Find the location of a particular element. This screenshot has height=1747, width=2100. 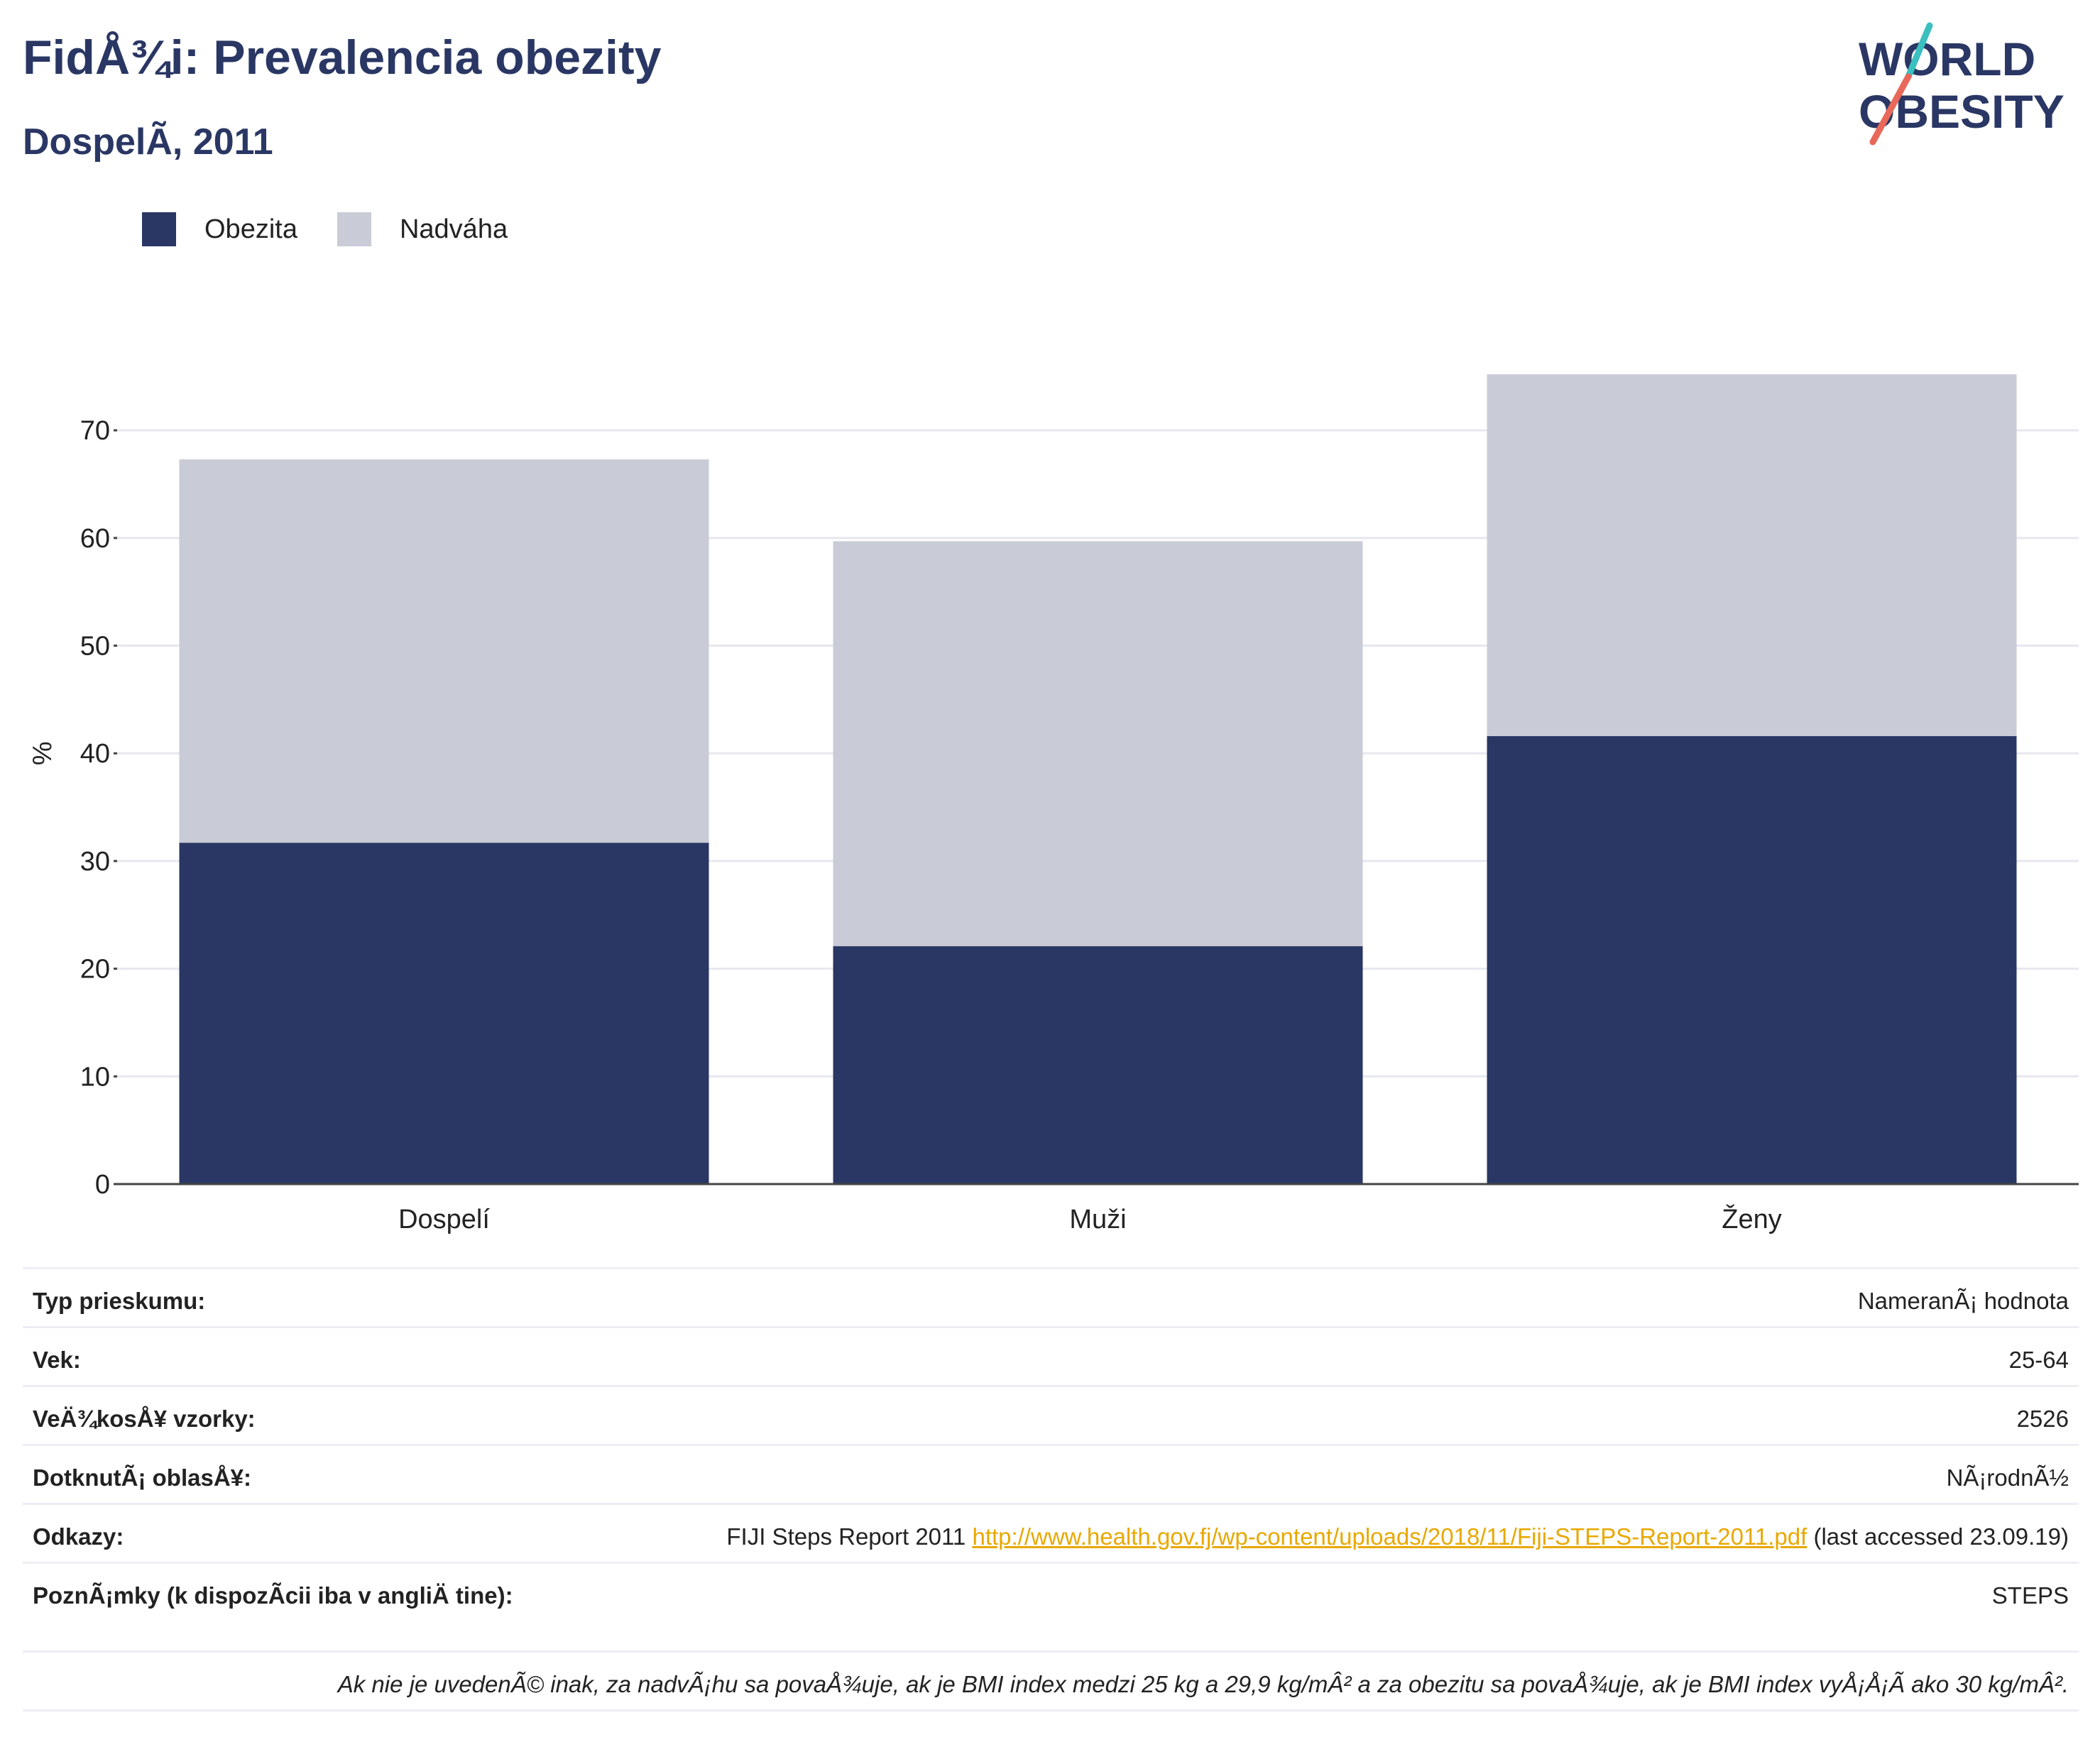

page-title: FidÅ¾i: Prevalencia obezity is located at coordinates (342, 57).